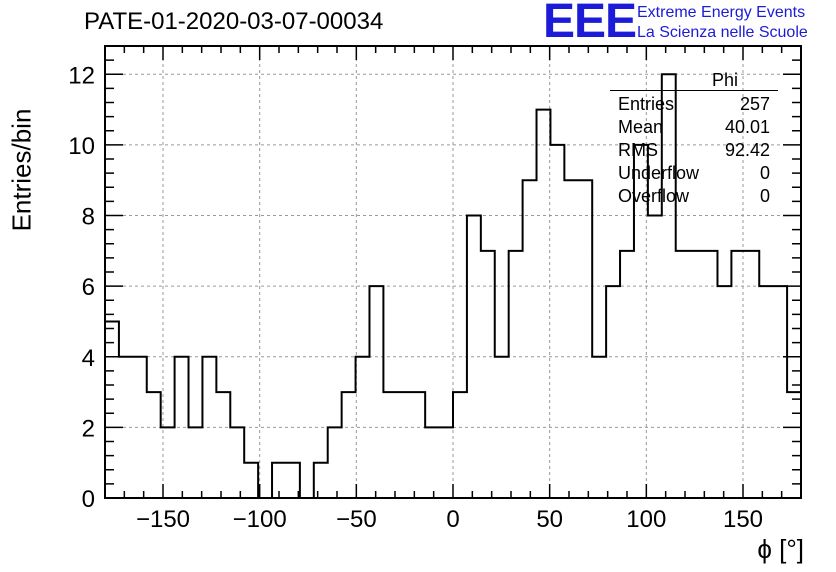 Image resolution: width=836 pixels, height=572 pixels. I want to click on y-tick-label: 10, so click(81, 146).